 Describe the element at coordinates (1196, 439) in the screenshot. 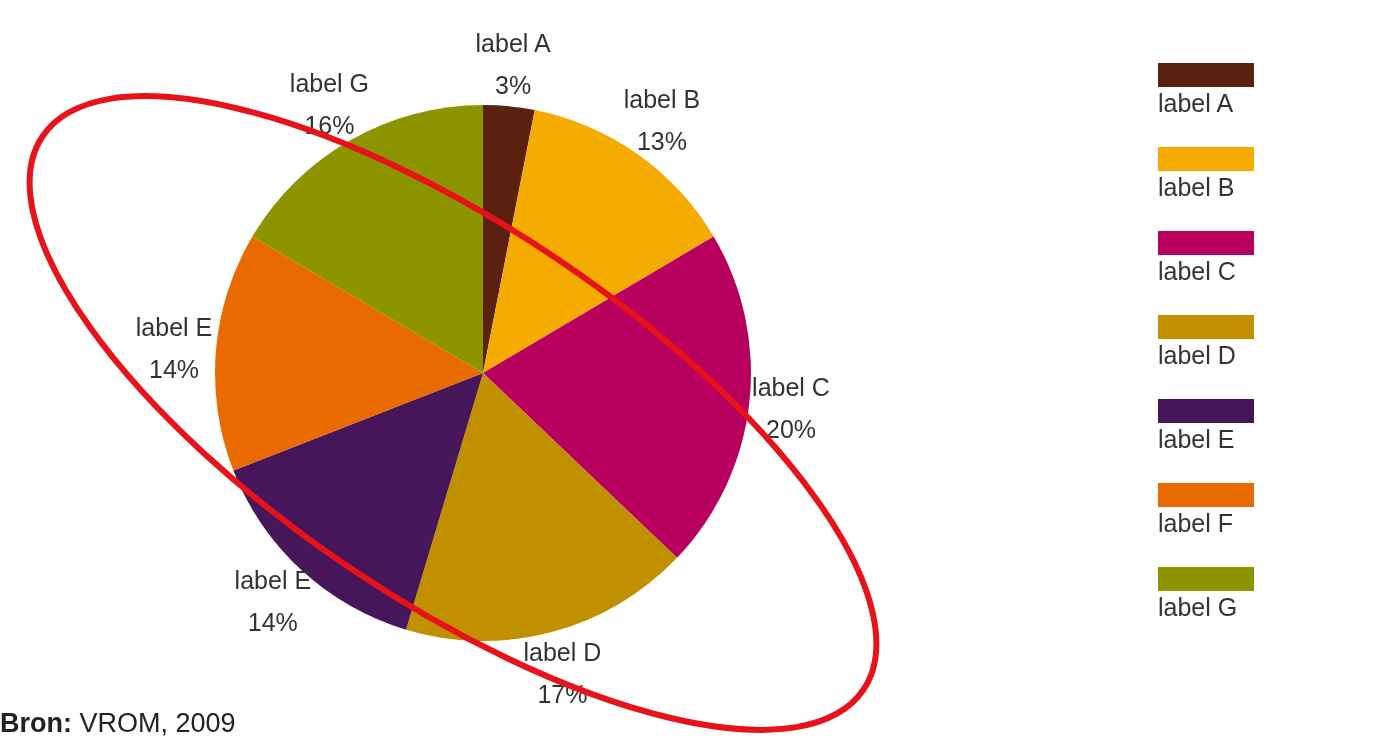

I see `legend-label: label E` at that location.